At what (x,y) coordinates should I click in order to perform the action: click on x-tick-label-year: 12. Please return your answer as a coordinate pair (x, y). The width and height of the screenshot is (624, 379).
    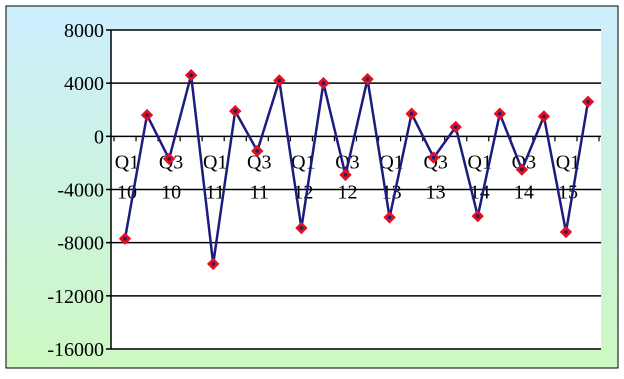
    Looking at the image, I should click on (347, 192).